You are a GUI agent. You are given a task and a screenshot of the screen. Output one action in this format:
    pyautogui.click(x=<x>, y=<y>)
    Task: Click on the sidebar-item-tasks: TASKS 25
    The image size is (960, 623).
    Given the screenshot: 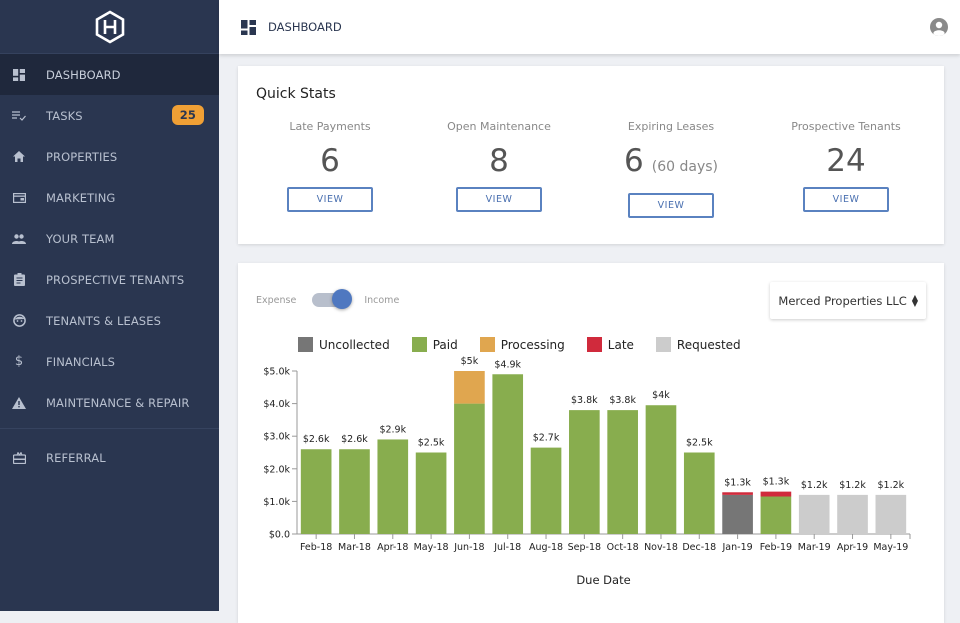 What is the action you would take?
    pyautogui.click(x=109, y=115)
    